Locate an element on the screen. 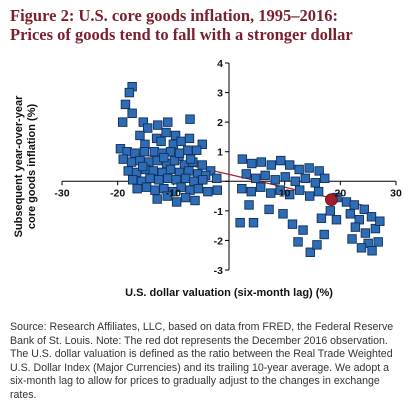 The width and height of the screenshot is (411, 404). x-tick-label: -10 is located at coordinates (173, 193).